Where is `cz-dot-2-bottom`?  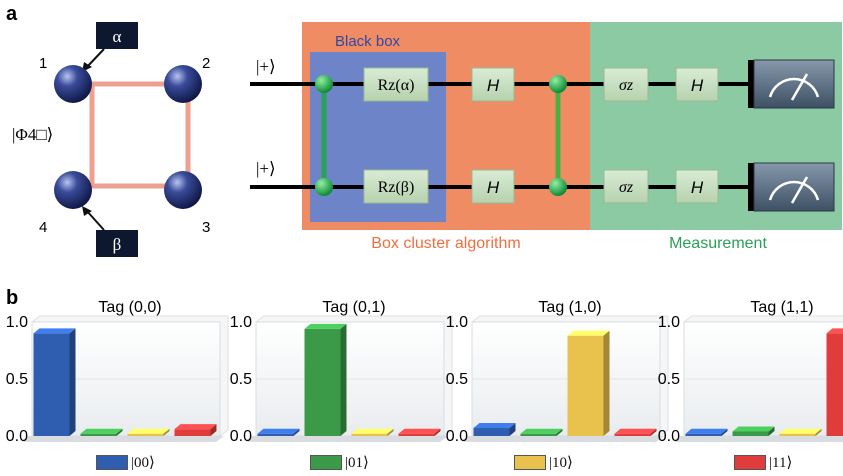 cz-dot-2-bottom is located at coordinates (558, 187).